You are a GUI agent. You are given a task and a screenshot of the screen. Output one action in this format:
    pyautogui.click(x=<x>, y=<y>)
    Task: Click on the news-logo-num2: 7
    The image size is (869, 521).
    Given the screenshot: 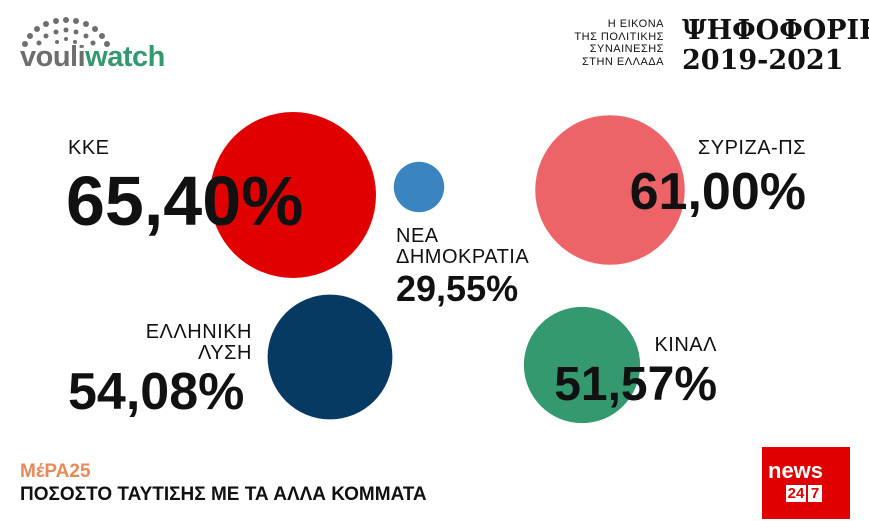 What is the action you would take?
    pyautogui.click(x=815, y=493)
    